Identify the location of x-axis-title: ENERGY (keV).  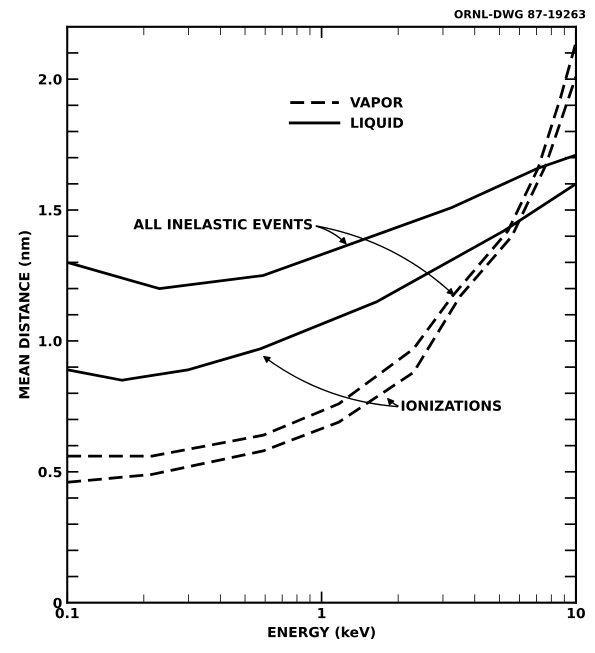
(321, 632).